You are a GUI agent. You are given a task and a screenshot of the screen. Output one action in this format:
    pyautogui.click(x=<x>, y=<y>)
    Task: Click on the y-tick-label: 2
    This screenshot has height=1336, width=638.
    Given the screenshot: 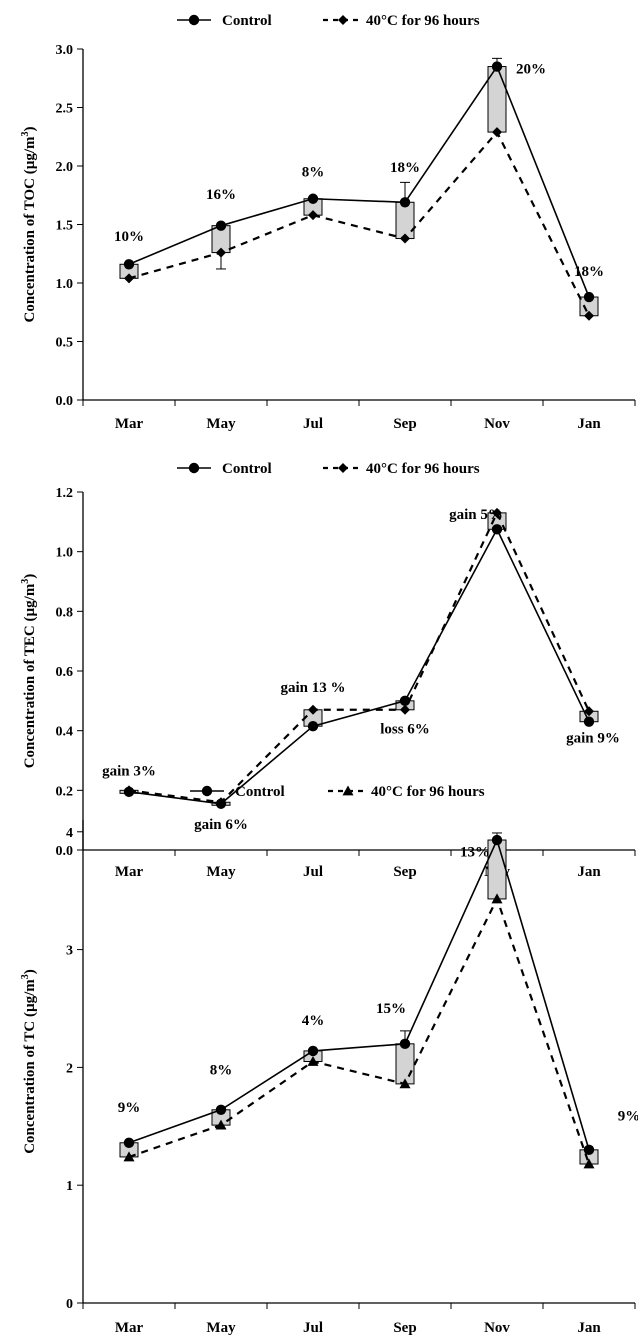 What is the action you would take?
    pyautogui.click(x=69, y=1068)
    